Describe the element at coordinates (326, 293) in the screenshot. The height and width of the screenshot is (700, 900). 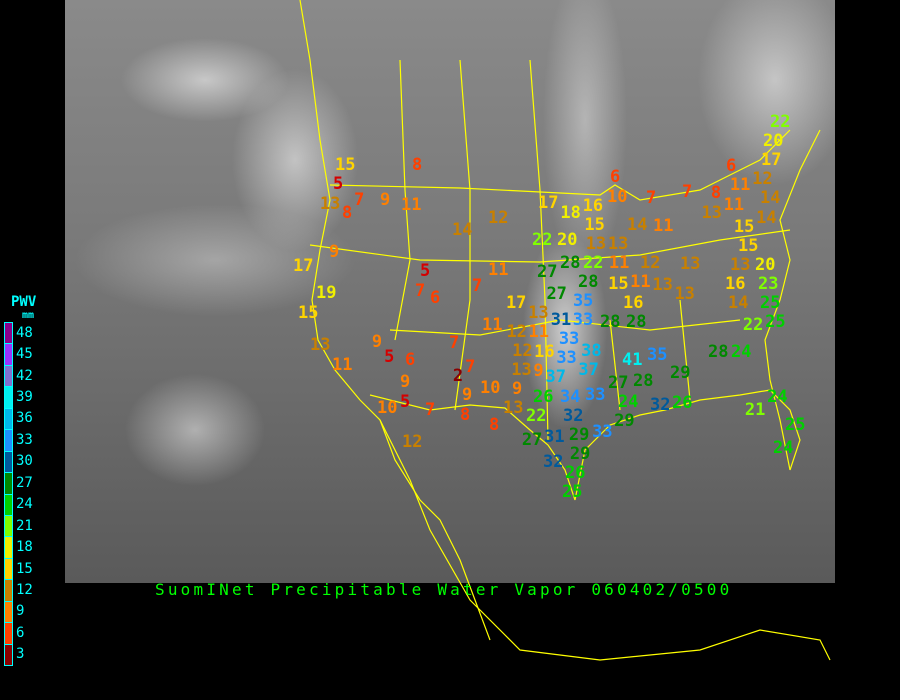
I see `station-pwv-value: 19` at that location.